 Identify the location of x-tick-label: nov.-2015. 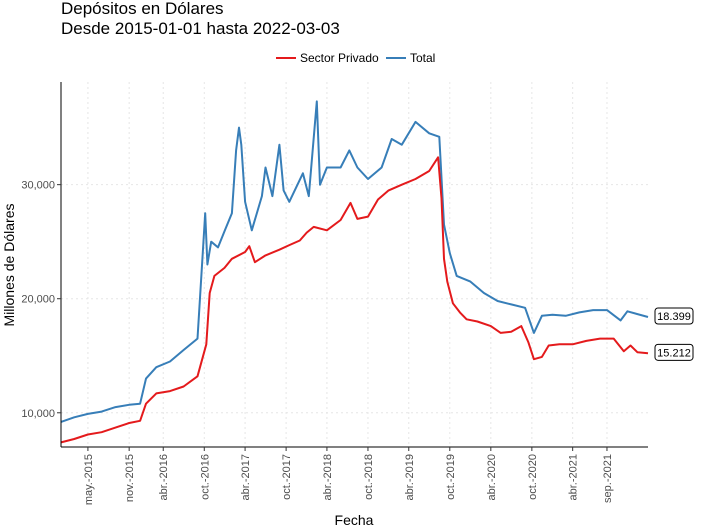
(130, 478).